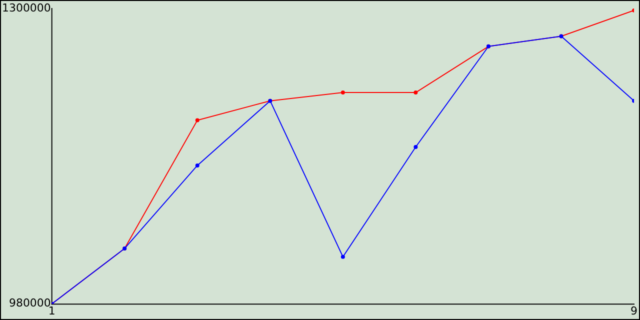 The width and height of the screenshot is (640, 320). Describe the element at coordinates (26, 7) in the screenshot. I see `y-tick-label: 1300000` at that location.